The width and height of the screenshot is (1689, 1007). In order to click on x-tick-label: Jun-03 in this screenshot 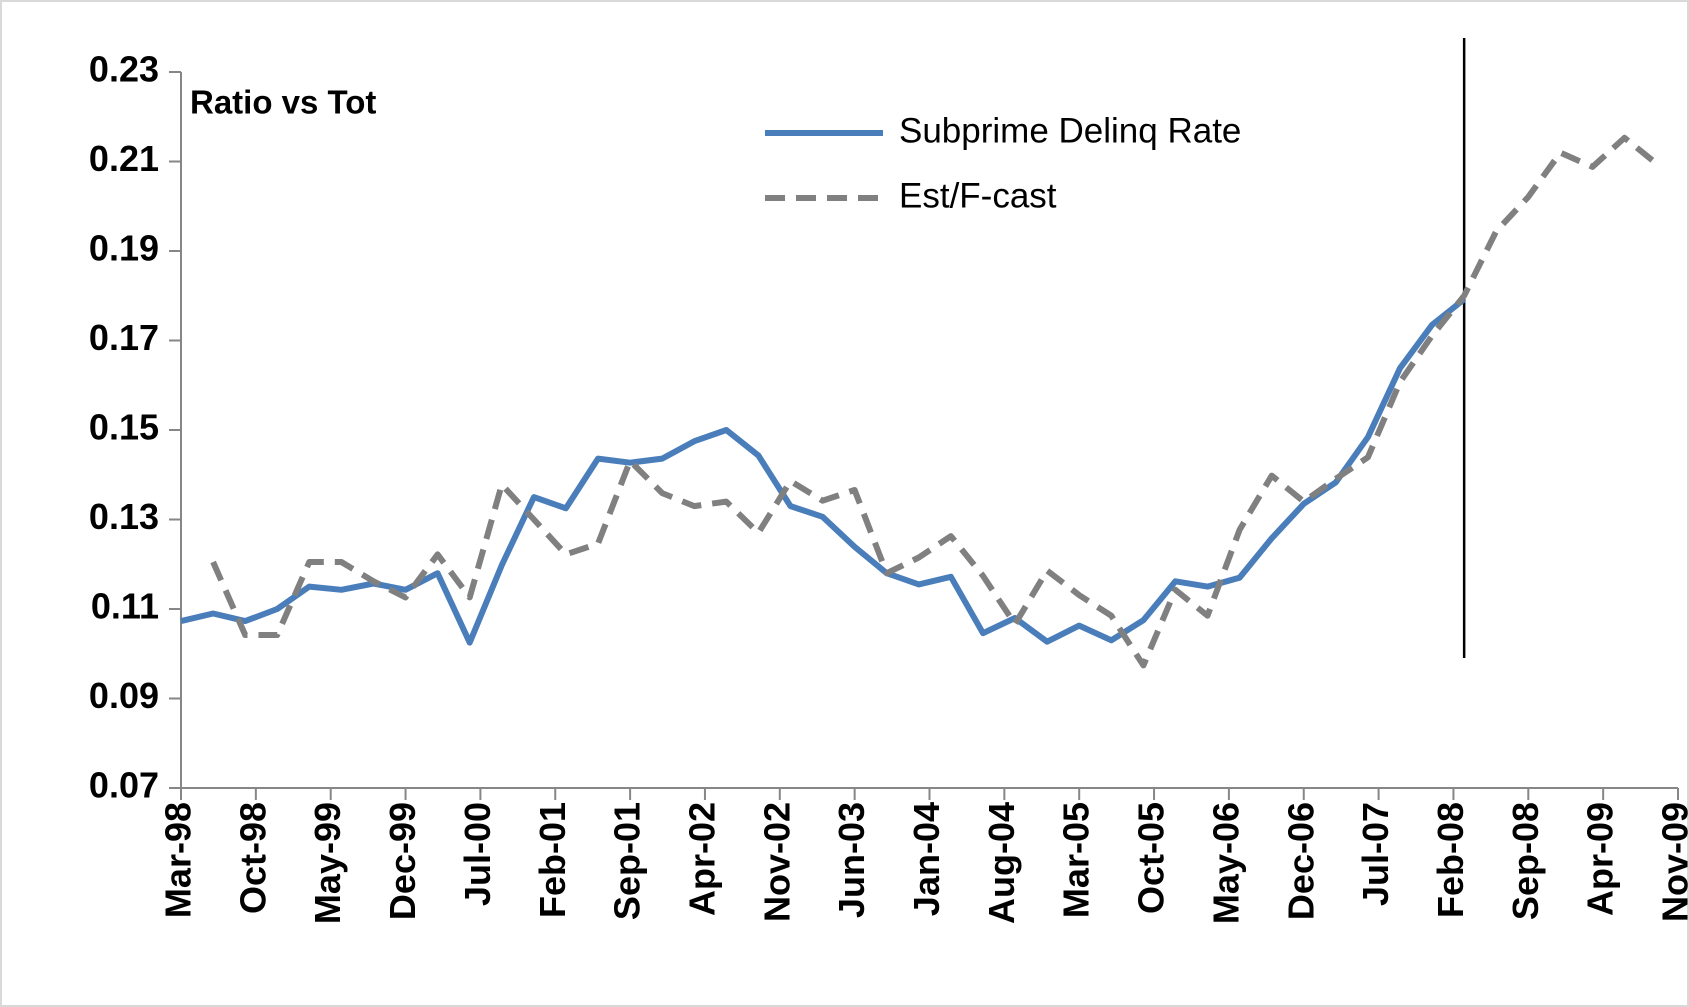, I will do `click(851, 860)`.